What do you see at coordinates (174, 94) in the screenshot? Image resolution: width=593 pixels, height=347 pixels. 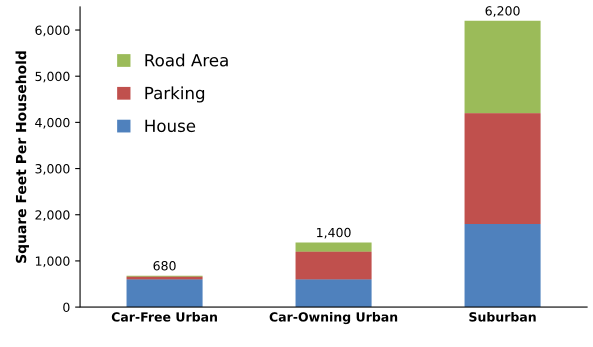 I see `legend-label: Parking` at bounding box center [174, 94].